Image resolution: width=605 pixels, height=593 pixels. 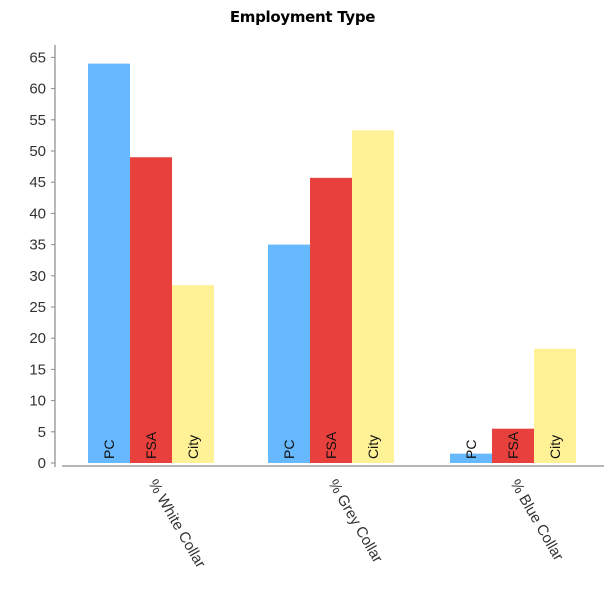 I want to click on x-category-label: % Blue Collar, so click(x=537, y=520).